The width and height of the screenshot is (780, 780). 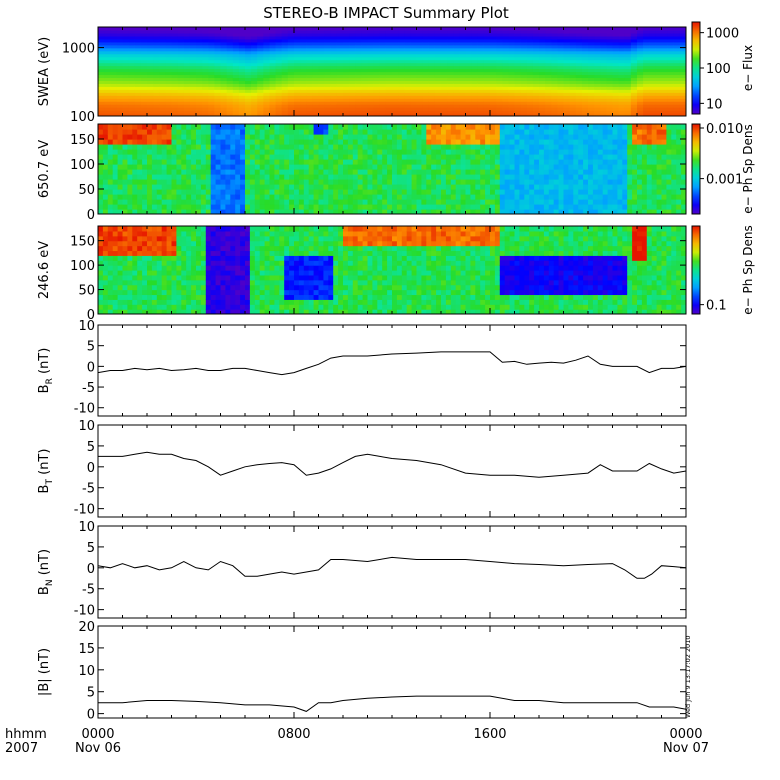 I want to click on ytick-swea-1: 1000, so click(x=78, y=49).